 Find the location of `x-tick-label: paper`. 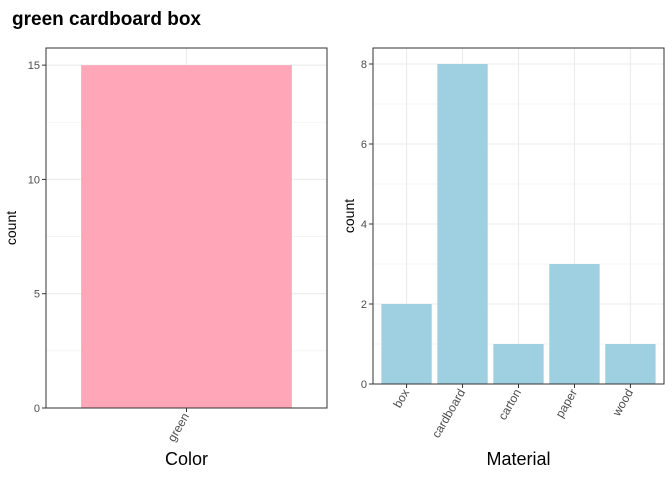

x-tick-label: paper is located at coordinates (566, 404).